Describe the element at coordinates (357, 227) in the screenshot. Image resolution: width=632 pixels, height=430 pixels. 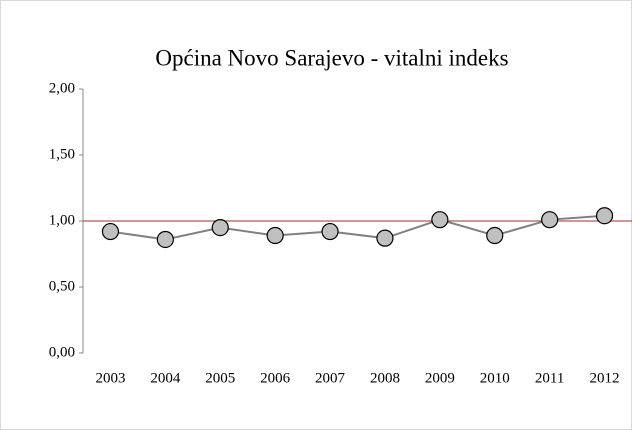
I see `series-line` at that location.